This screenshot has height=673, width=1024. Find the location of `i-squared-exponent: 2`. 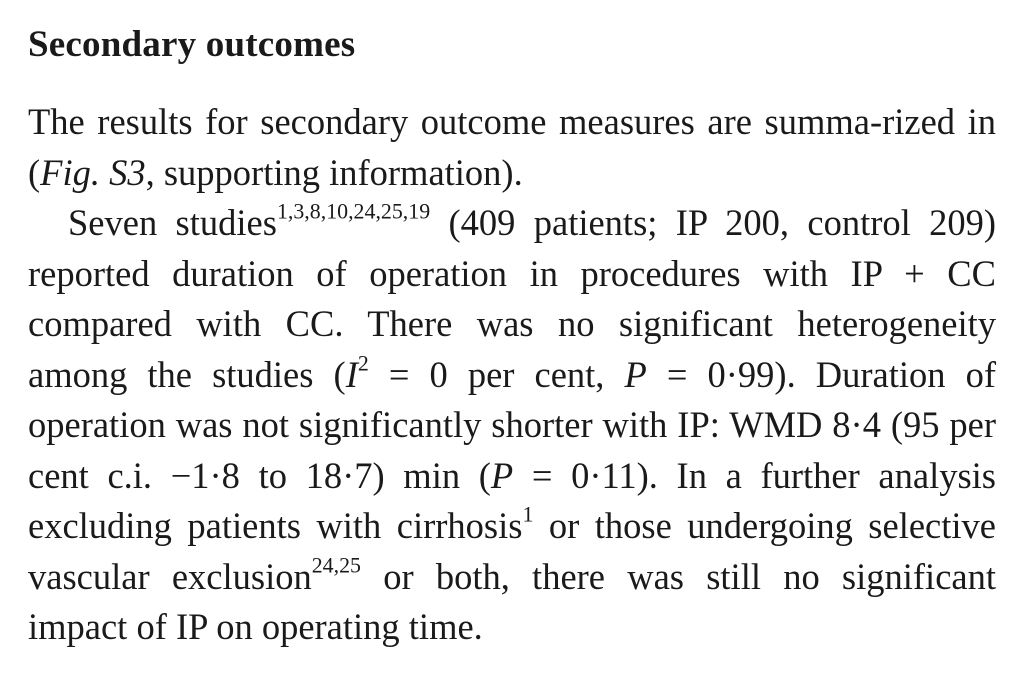

i-squared-exponent: 2 is located at coordinates (363, 363).